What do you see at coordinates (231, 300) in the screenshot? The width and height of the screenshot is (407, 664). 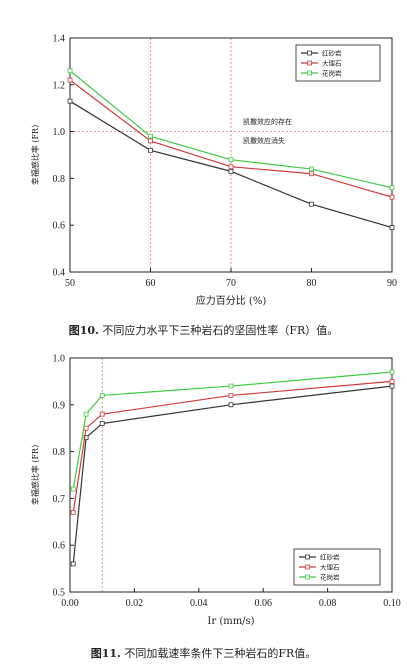 I see `x-axis-label: 应力百分比 (%)` at bounding box center [231, 300].